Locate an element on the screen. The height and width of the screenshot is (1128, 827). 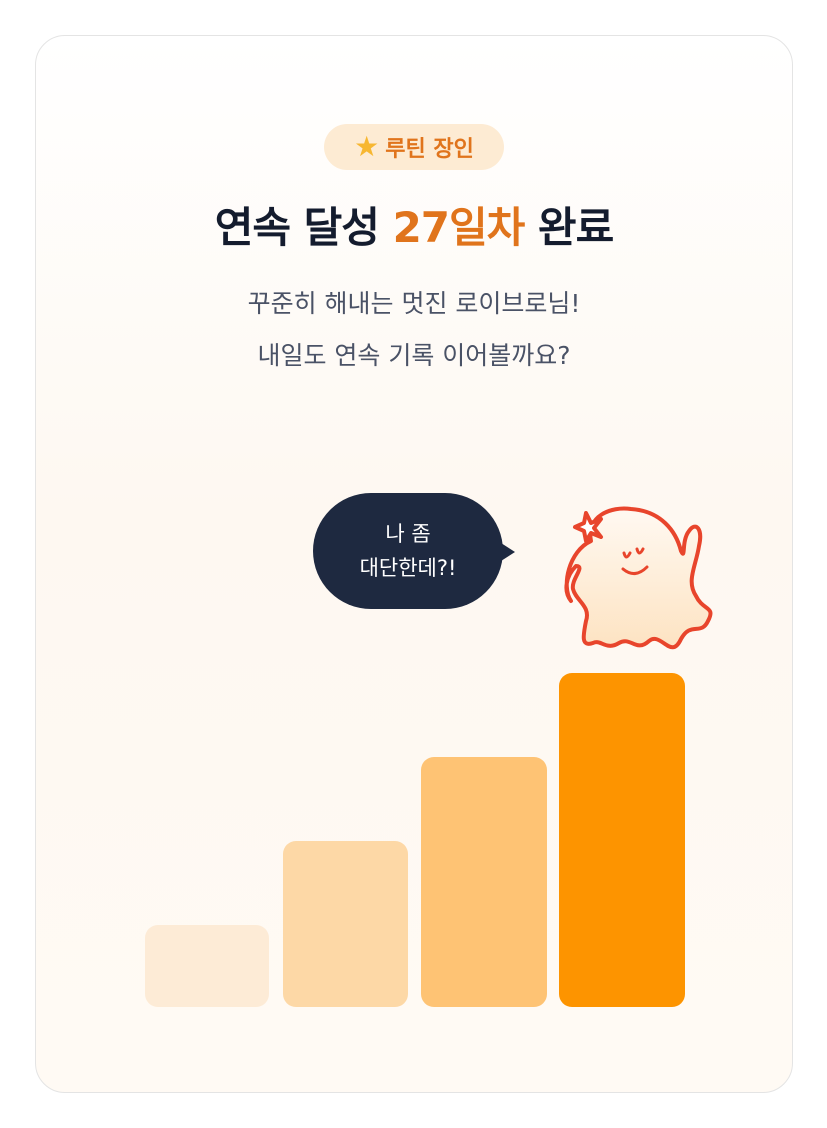
speech-bubble: 나 좀 대단한데?! is located at coordinates (414, 551).